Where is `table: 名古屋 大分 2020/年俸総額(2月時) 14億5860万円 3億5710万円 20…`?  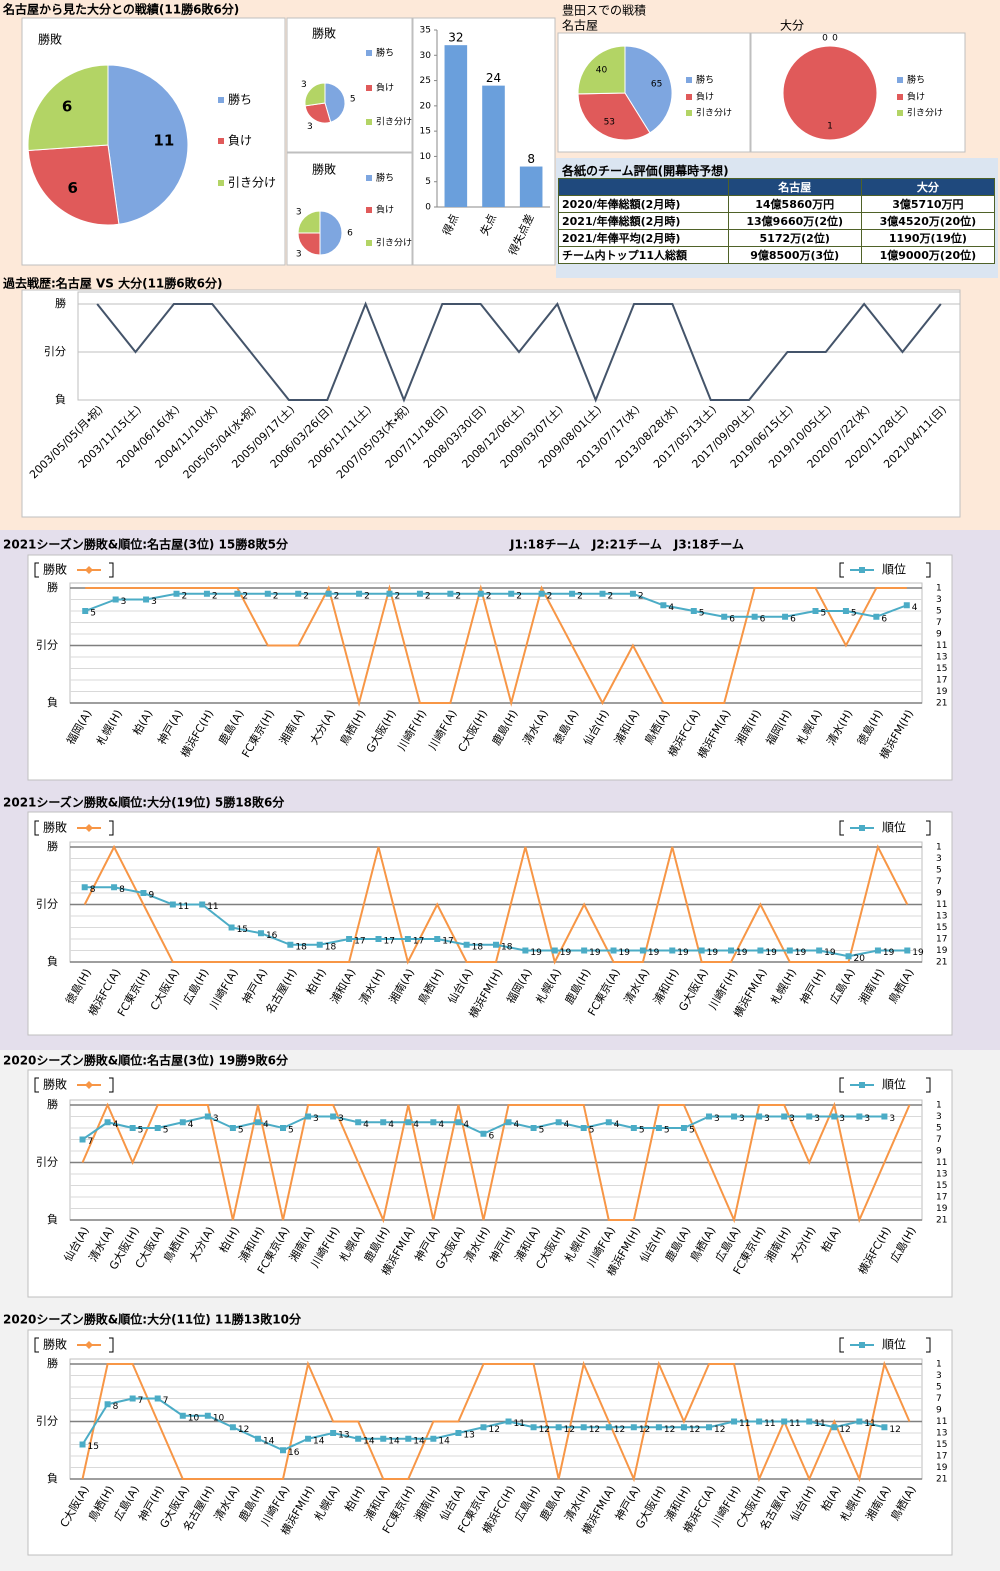
table: 名古屋 大分 2020/年俸総額(2月時) 14億5860万円 3億5710万円 20… is located at coordinates (777, 221).